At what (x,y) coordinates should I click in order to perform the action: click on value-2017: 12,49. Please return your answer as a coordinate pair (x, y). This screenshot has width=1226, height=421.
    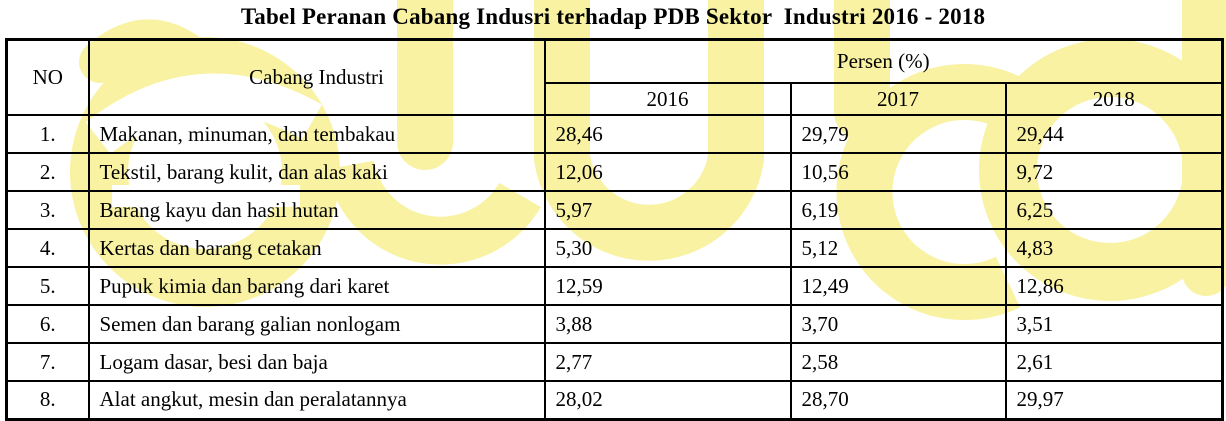
    Looking at the image, I should click on (898, 286).